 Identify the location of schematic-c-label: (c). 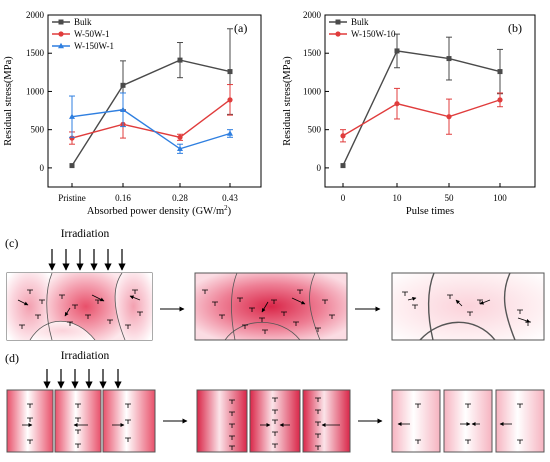
(11, 243).